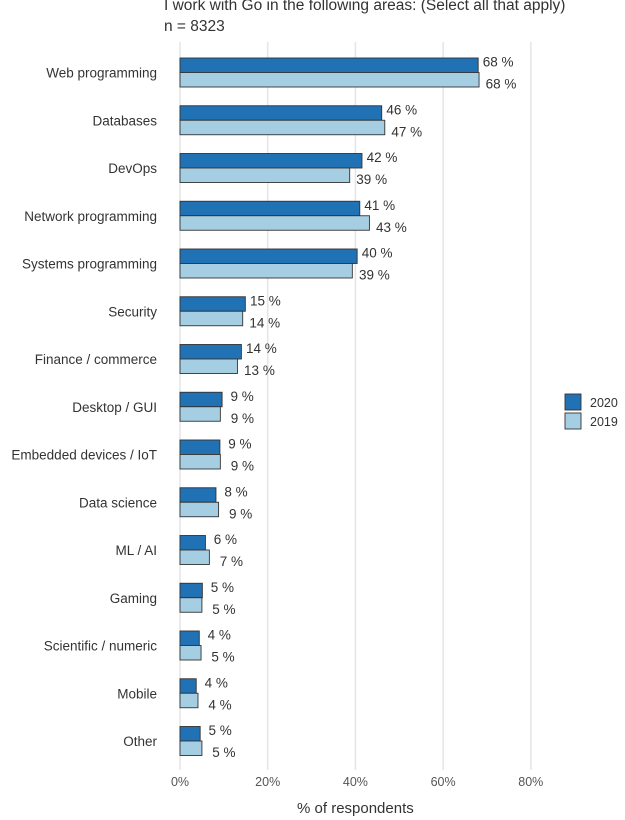 The width and height of the screenshot is (625, 820). Describe the element at coordinates (604, 422) in the screenshot. I see `legend-label-2019: 2019` at that location.